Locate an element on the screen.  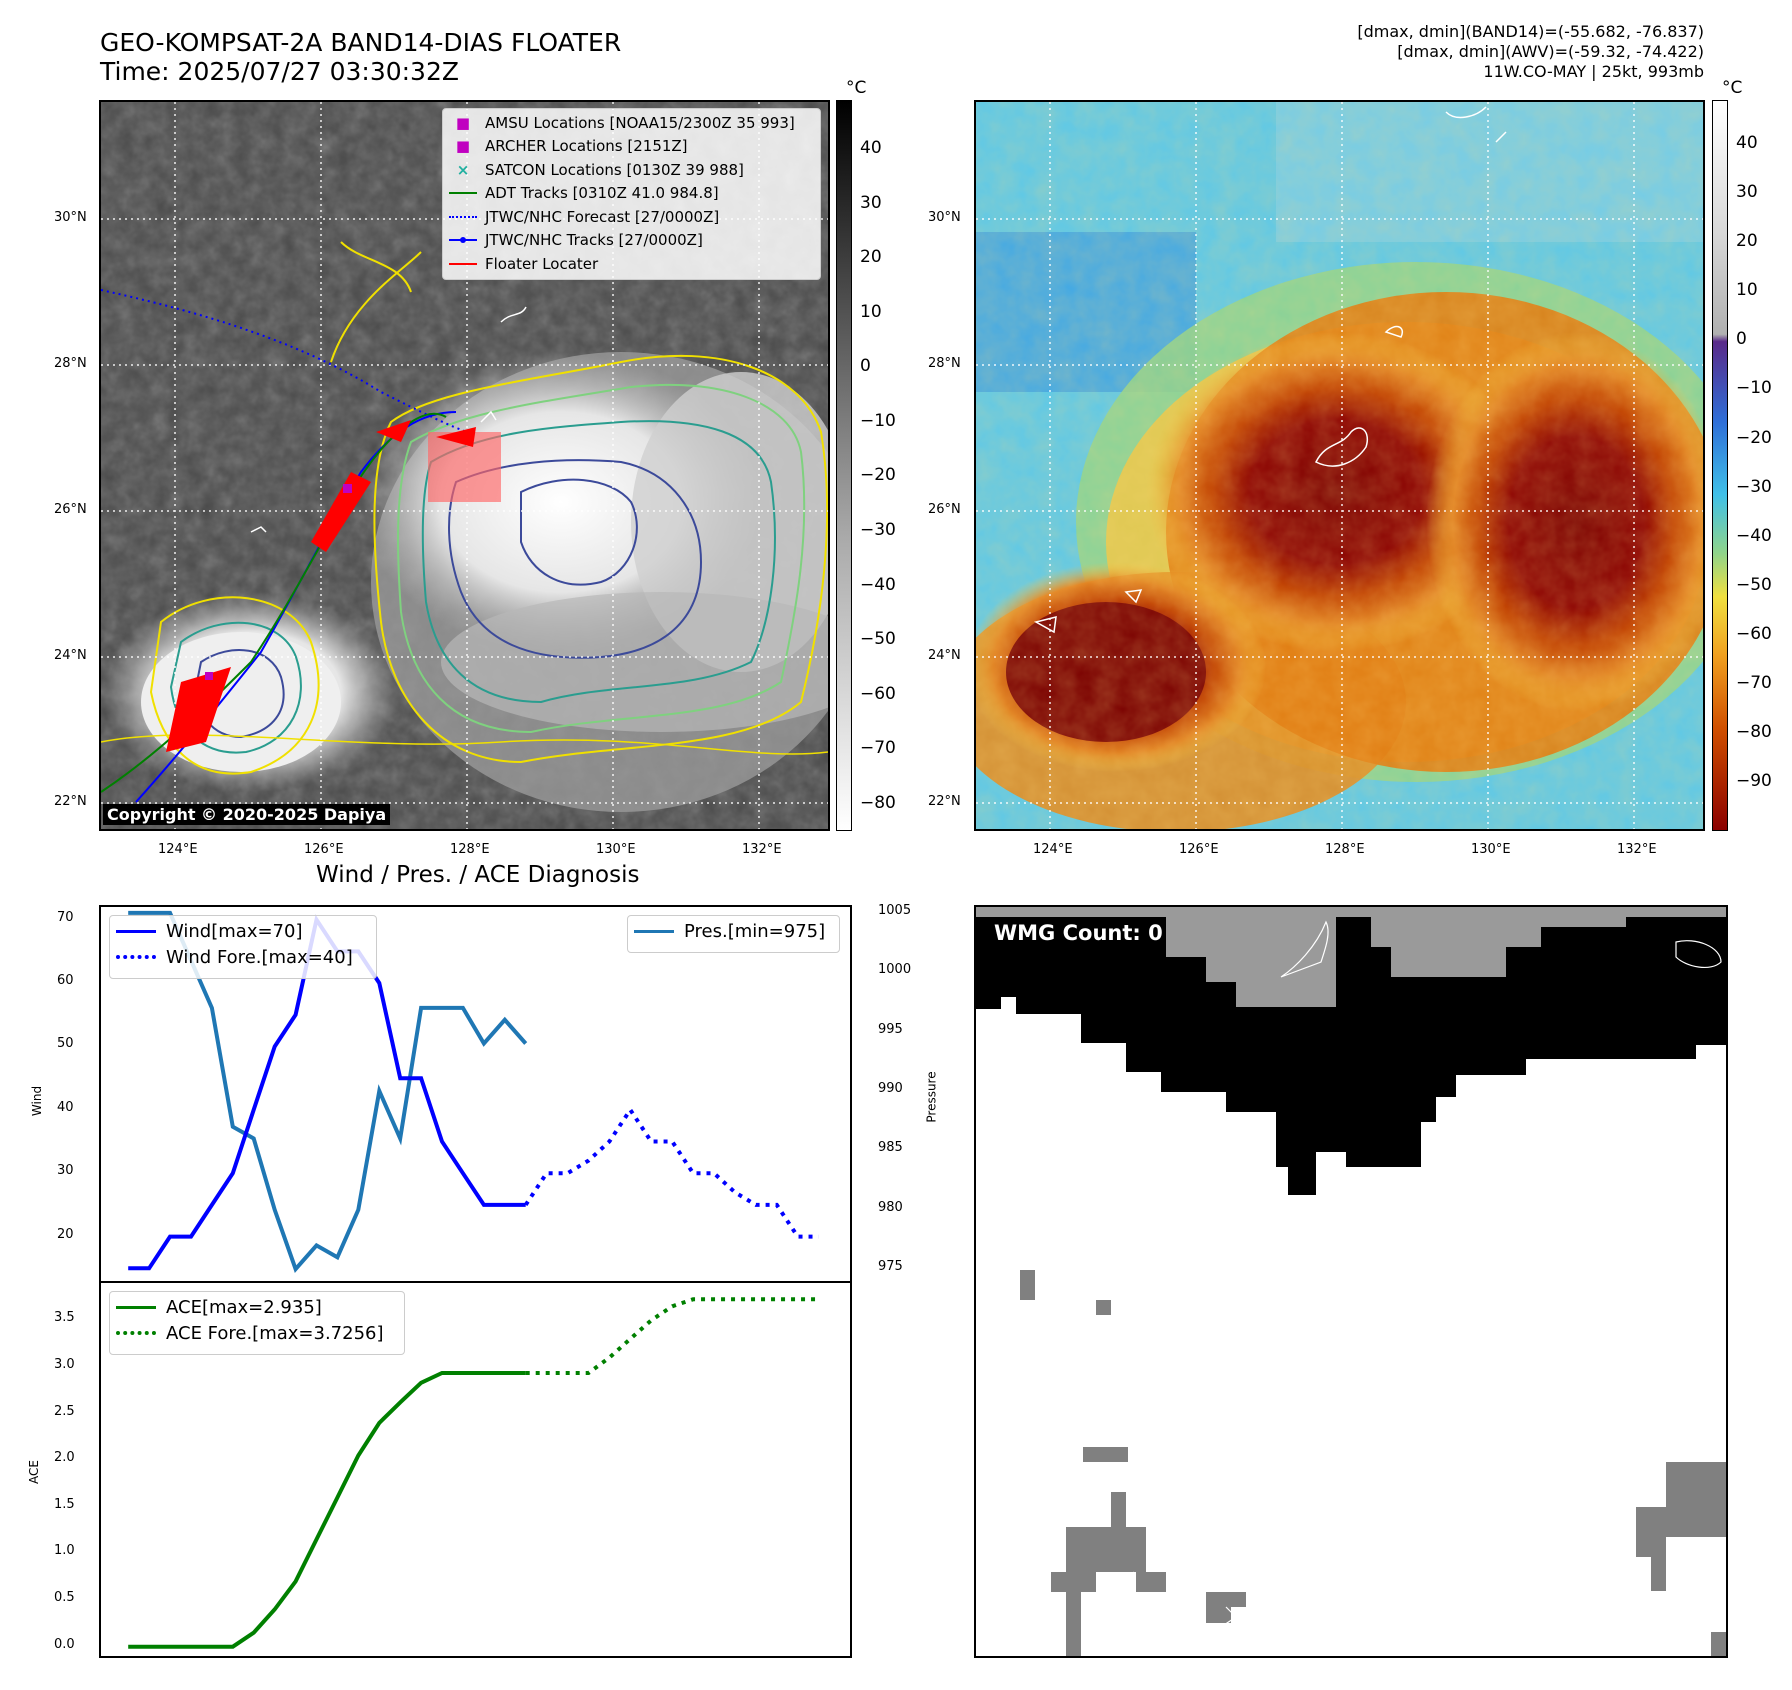
ace-axes: ACE[max=2.935] ACE Fore.[max=3.7256] is located at coordinates (475, 1469).